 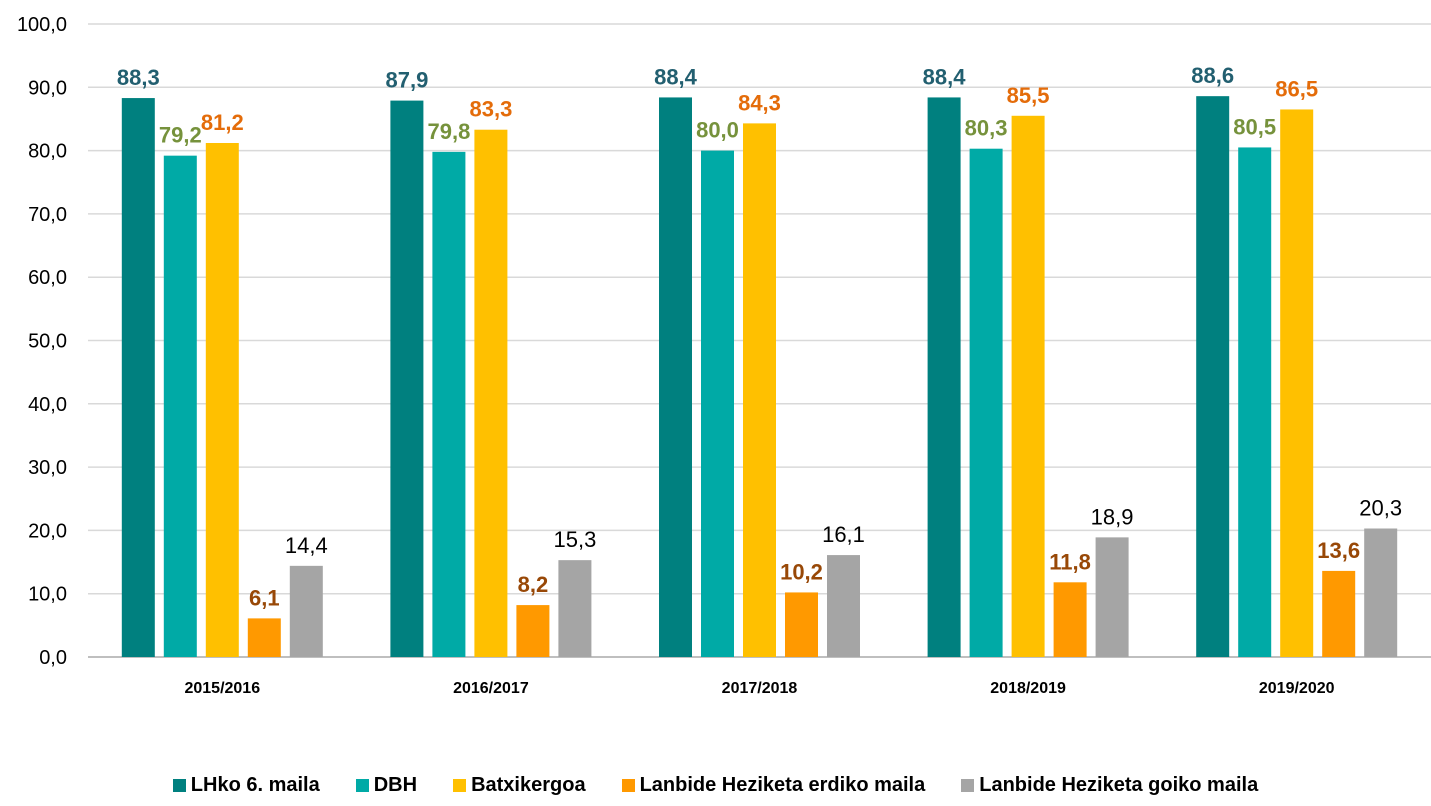 I want to click on data-label: 79,8, so click(x=448, y=131).